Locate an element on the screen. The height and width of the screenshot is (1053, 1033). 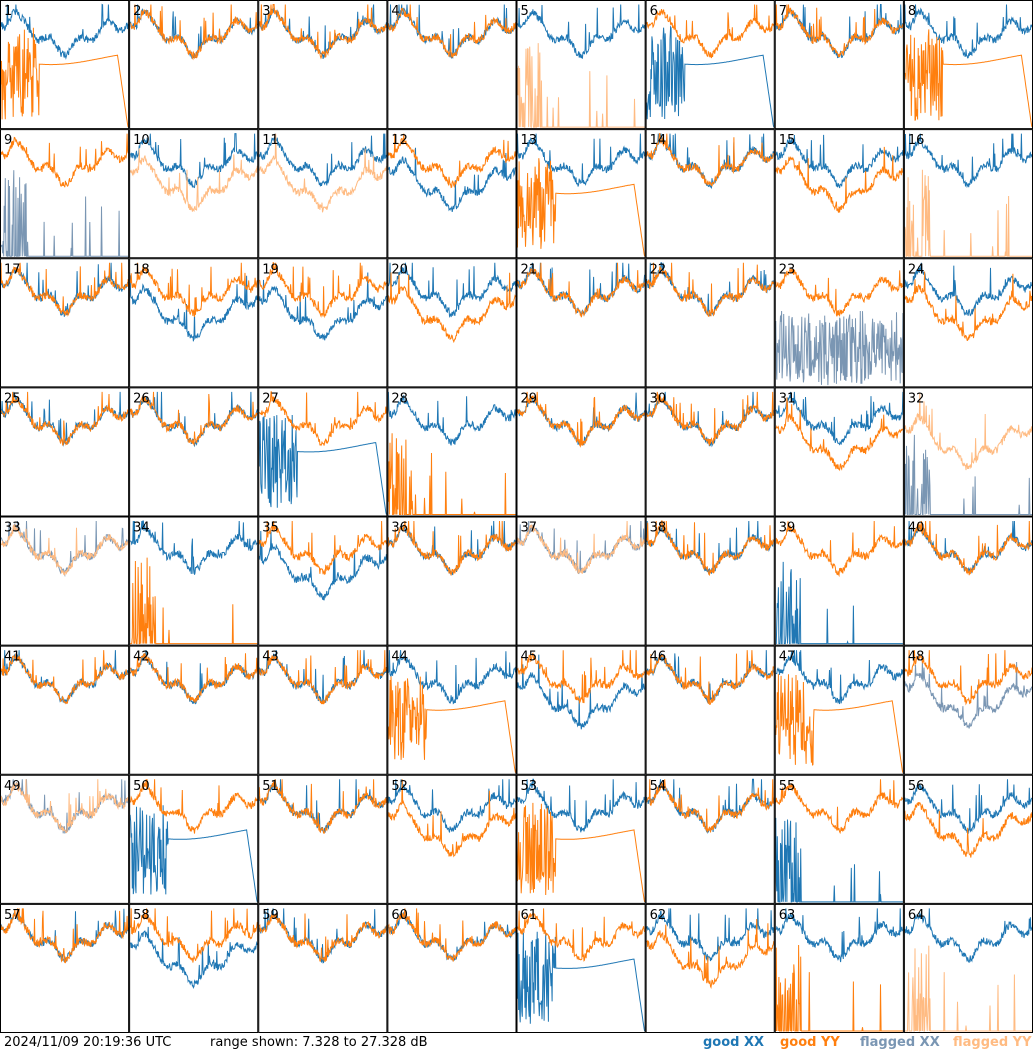
panel-label-35: 35 is located at coordinates (270, 528).